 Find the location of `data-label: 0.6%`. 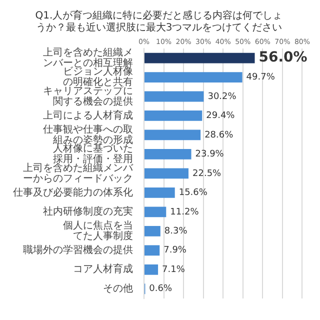

data-label: 0.6% is located at coordinates (160, 289).